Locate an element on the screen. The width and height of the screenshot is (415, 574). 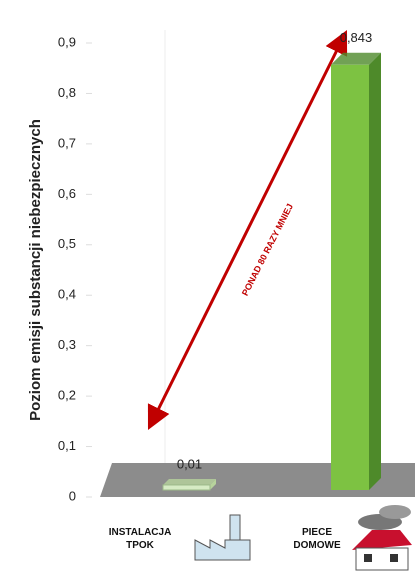
annotation: PONAD 80 RAZY MNIEJ is located at coordinates (267, 249).